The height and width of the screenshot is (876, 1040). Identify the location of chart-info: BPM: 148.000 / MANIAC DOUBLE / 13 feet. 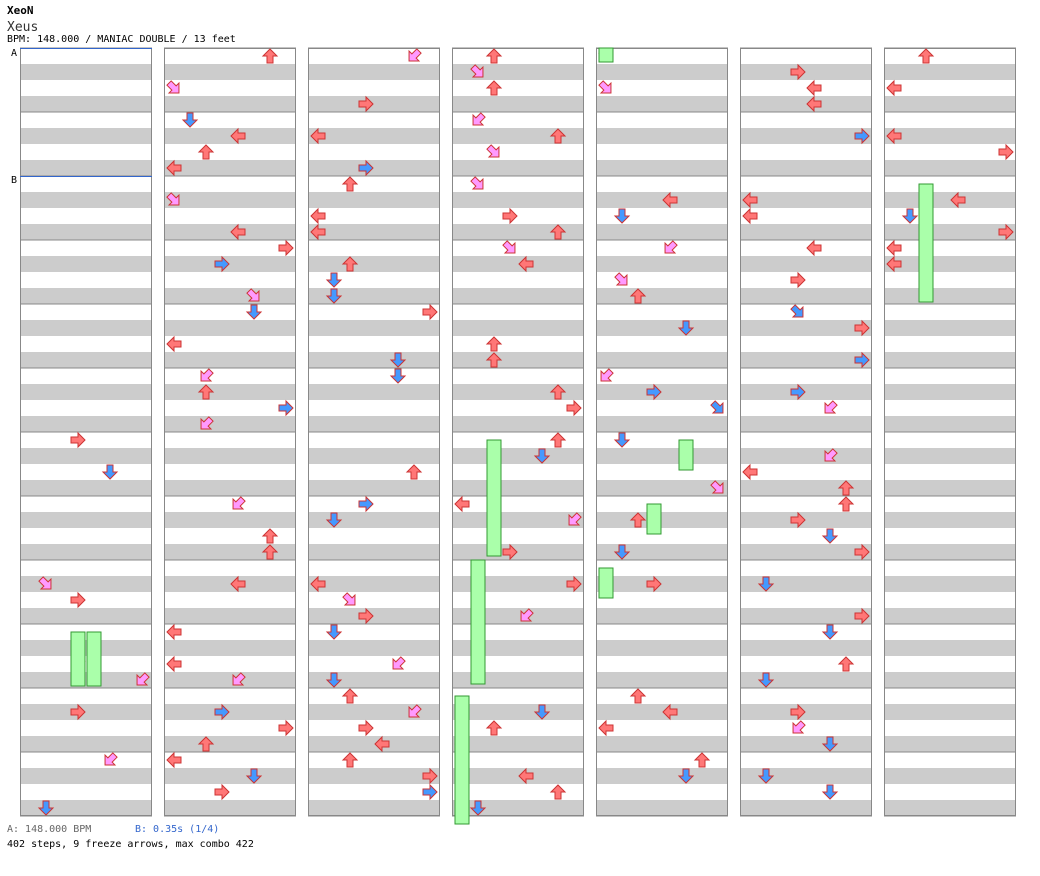
(121, 39).